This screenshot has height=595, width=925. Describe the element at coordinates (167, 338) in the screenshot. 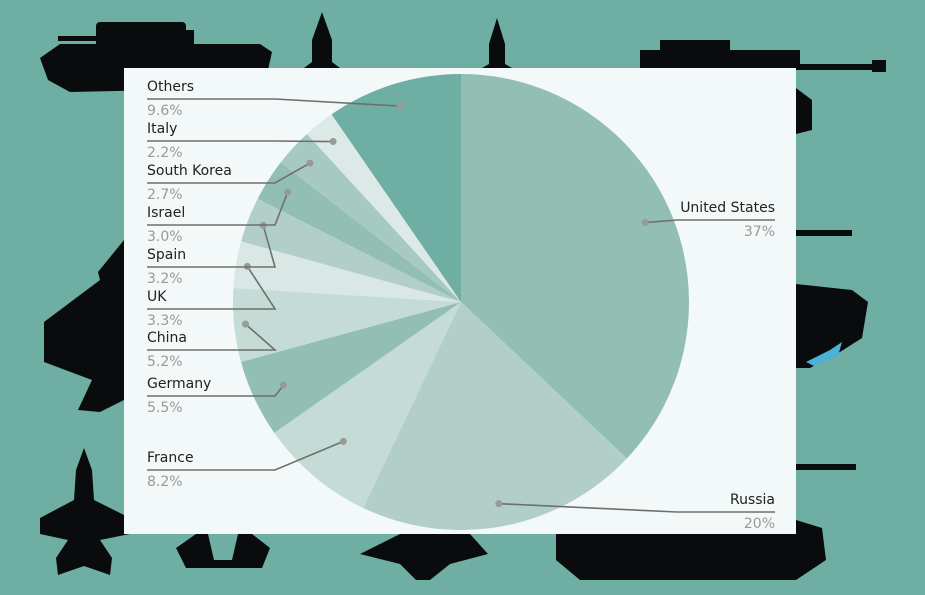

I see `slice-label-china: China` at that location.